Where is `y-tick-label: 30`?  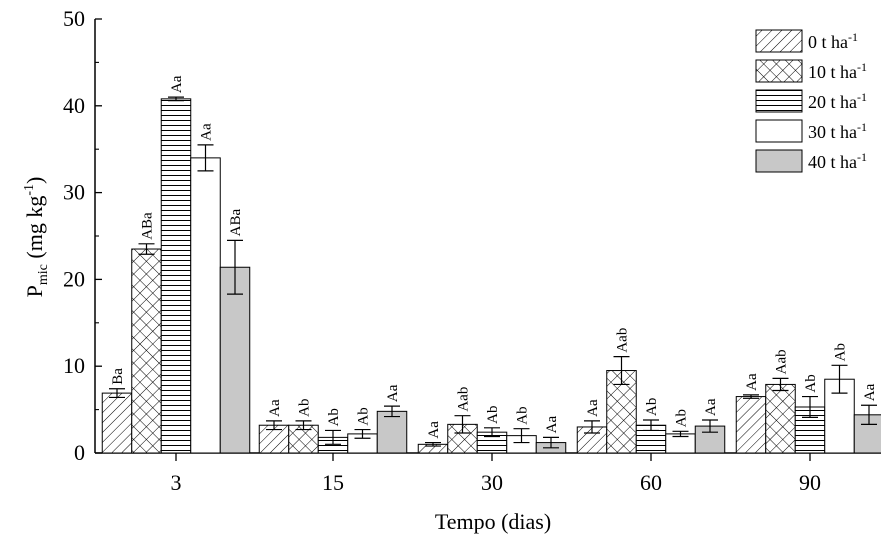 y-tick-label: 30 is located at coordinates (74, 192).